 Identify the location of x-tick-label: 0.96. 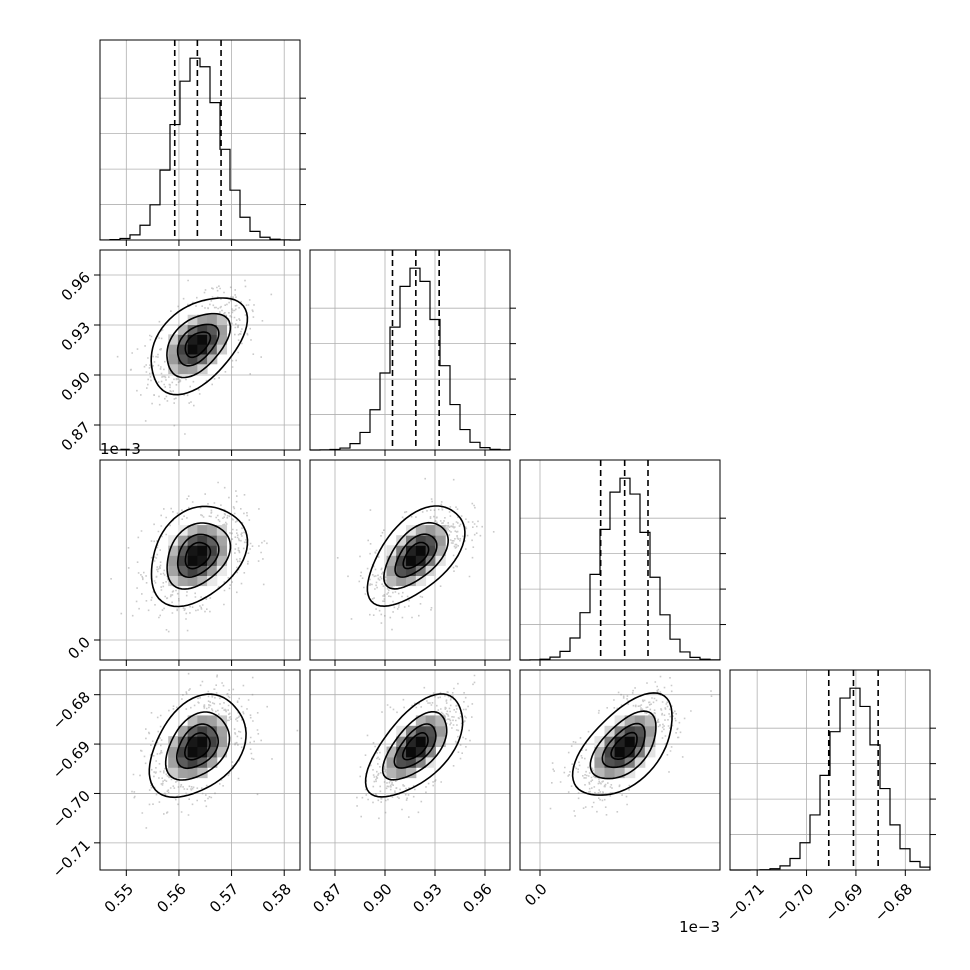
(477, 898).